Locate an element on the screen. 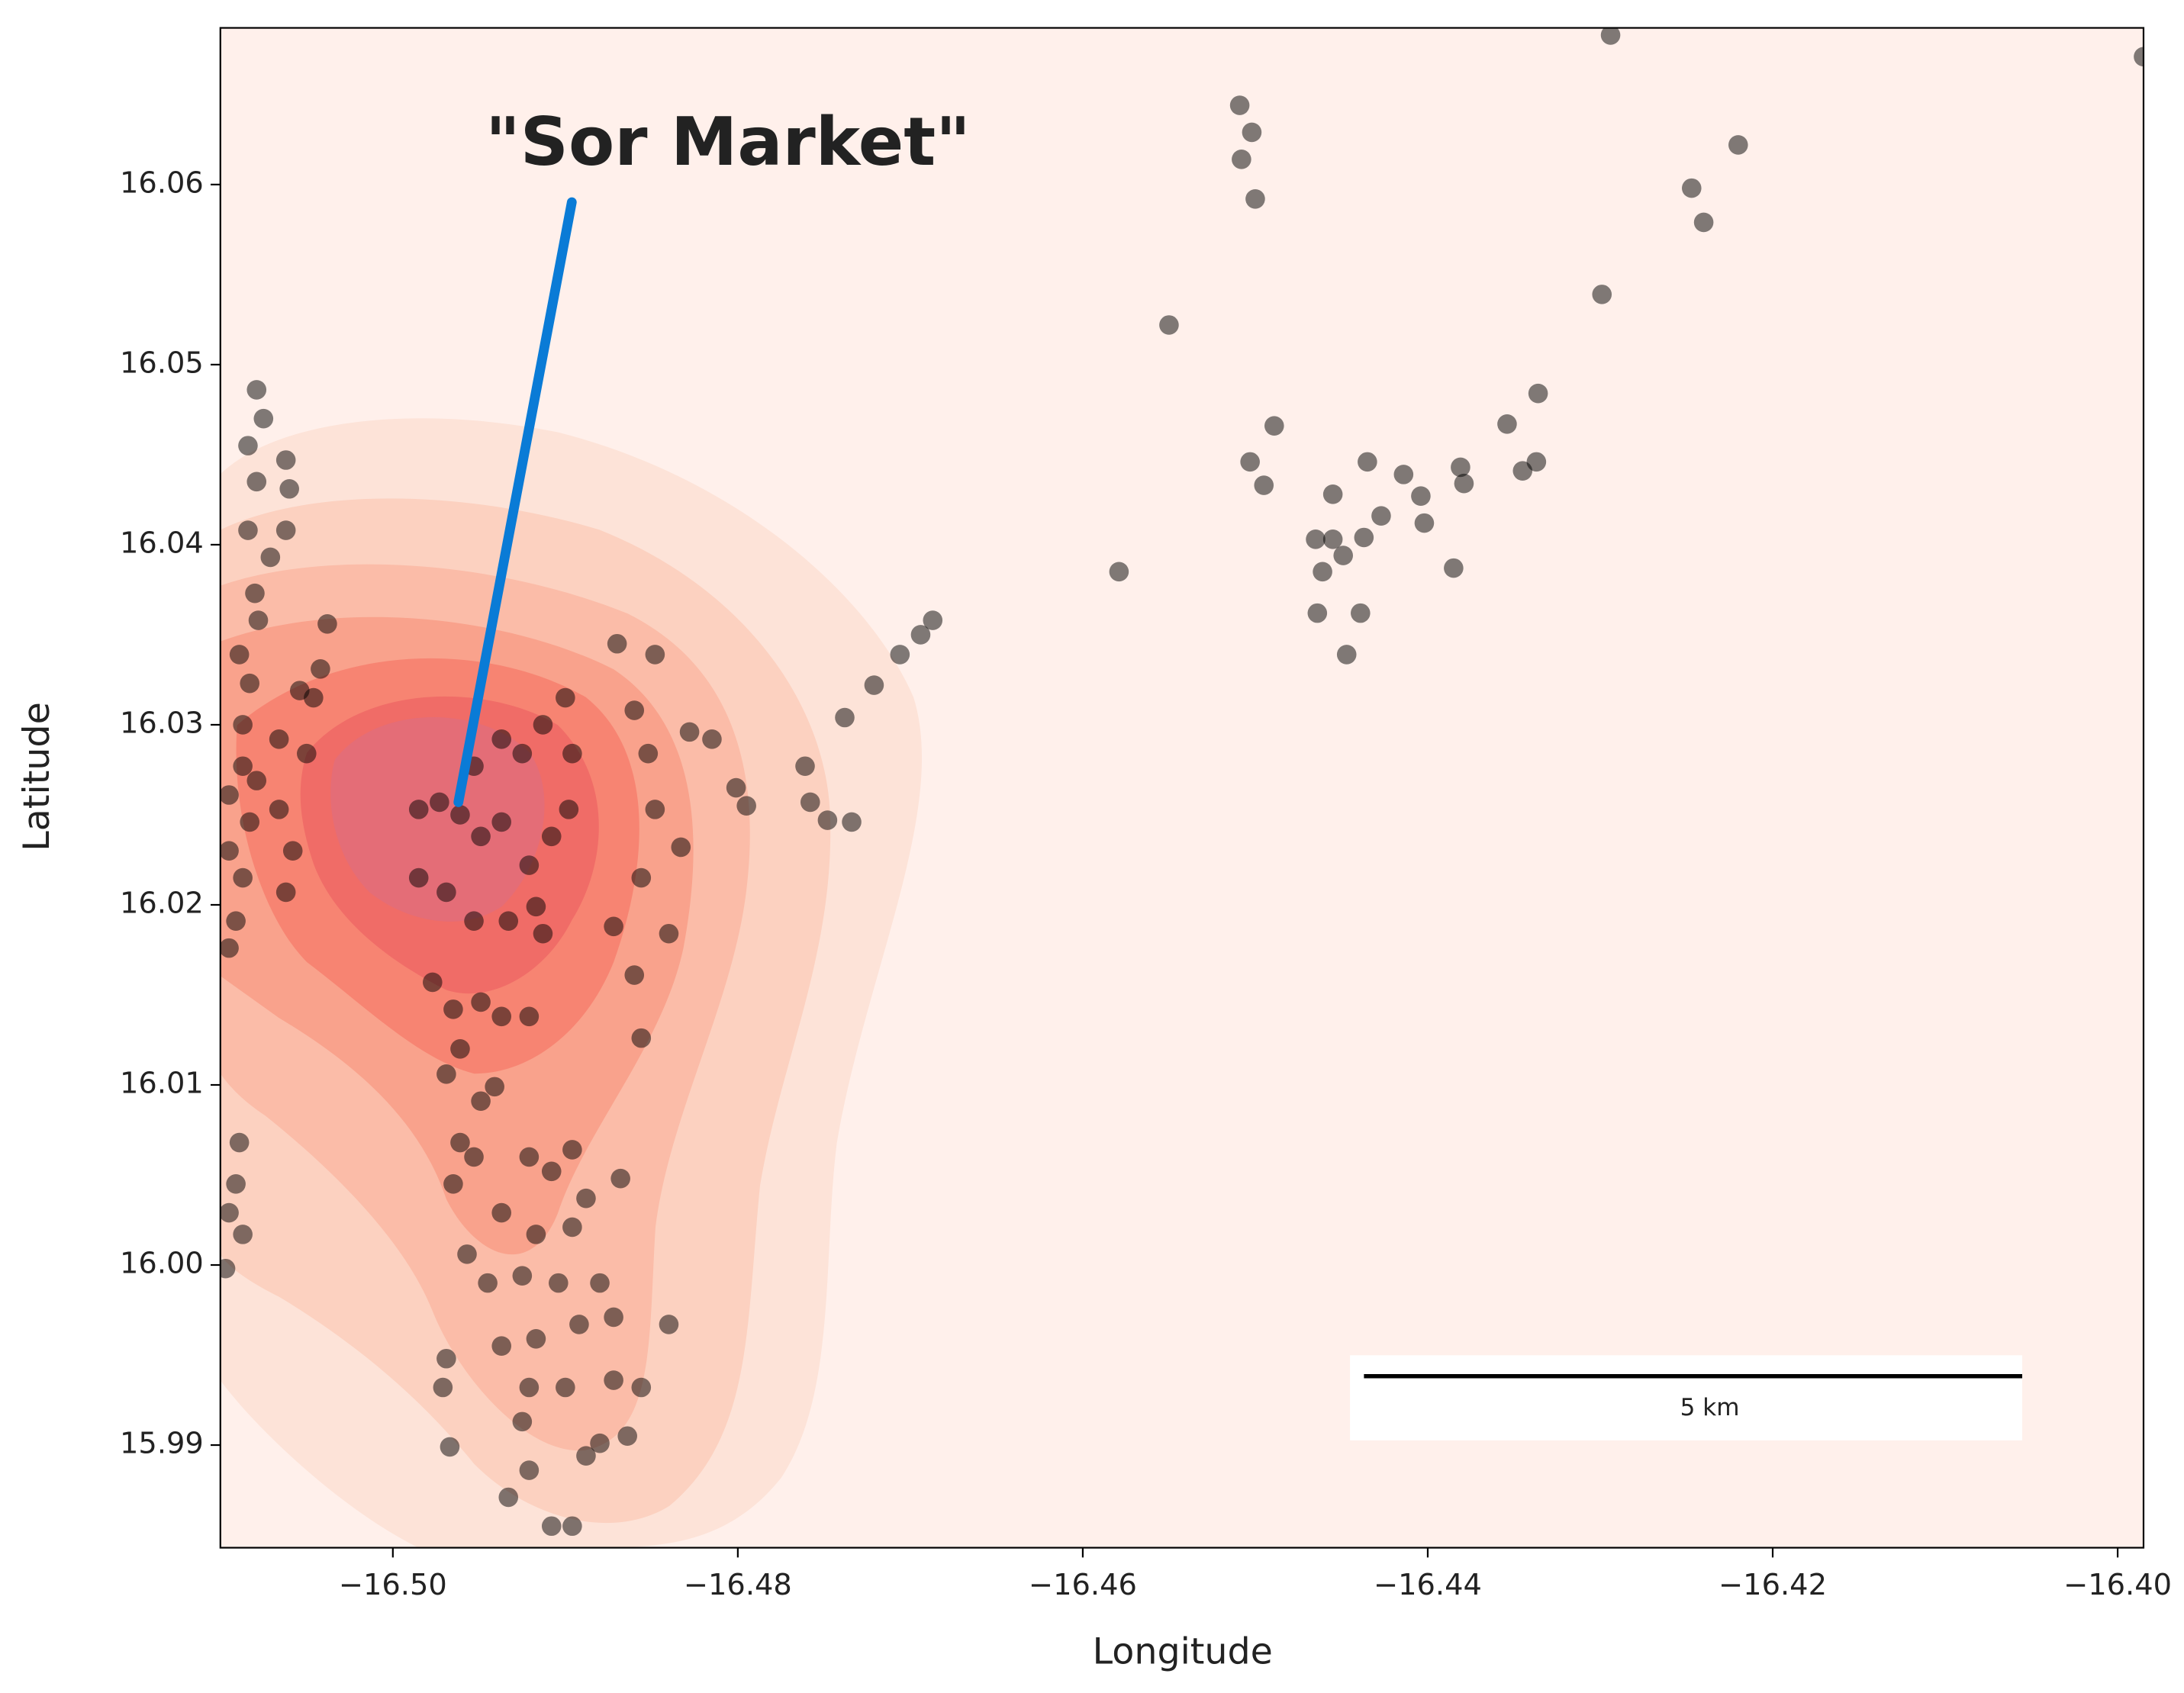  x-tick-label: −16.44 is located at coordinates (1428, 1585).